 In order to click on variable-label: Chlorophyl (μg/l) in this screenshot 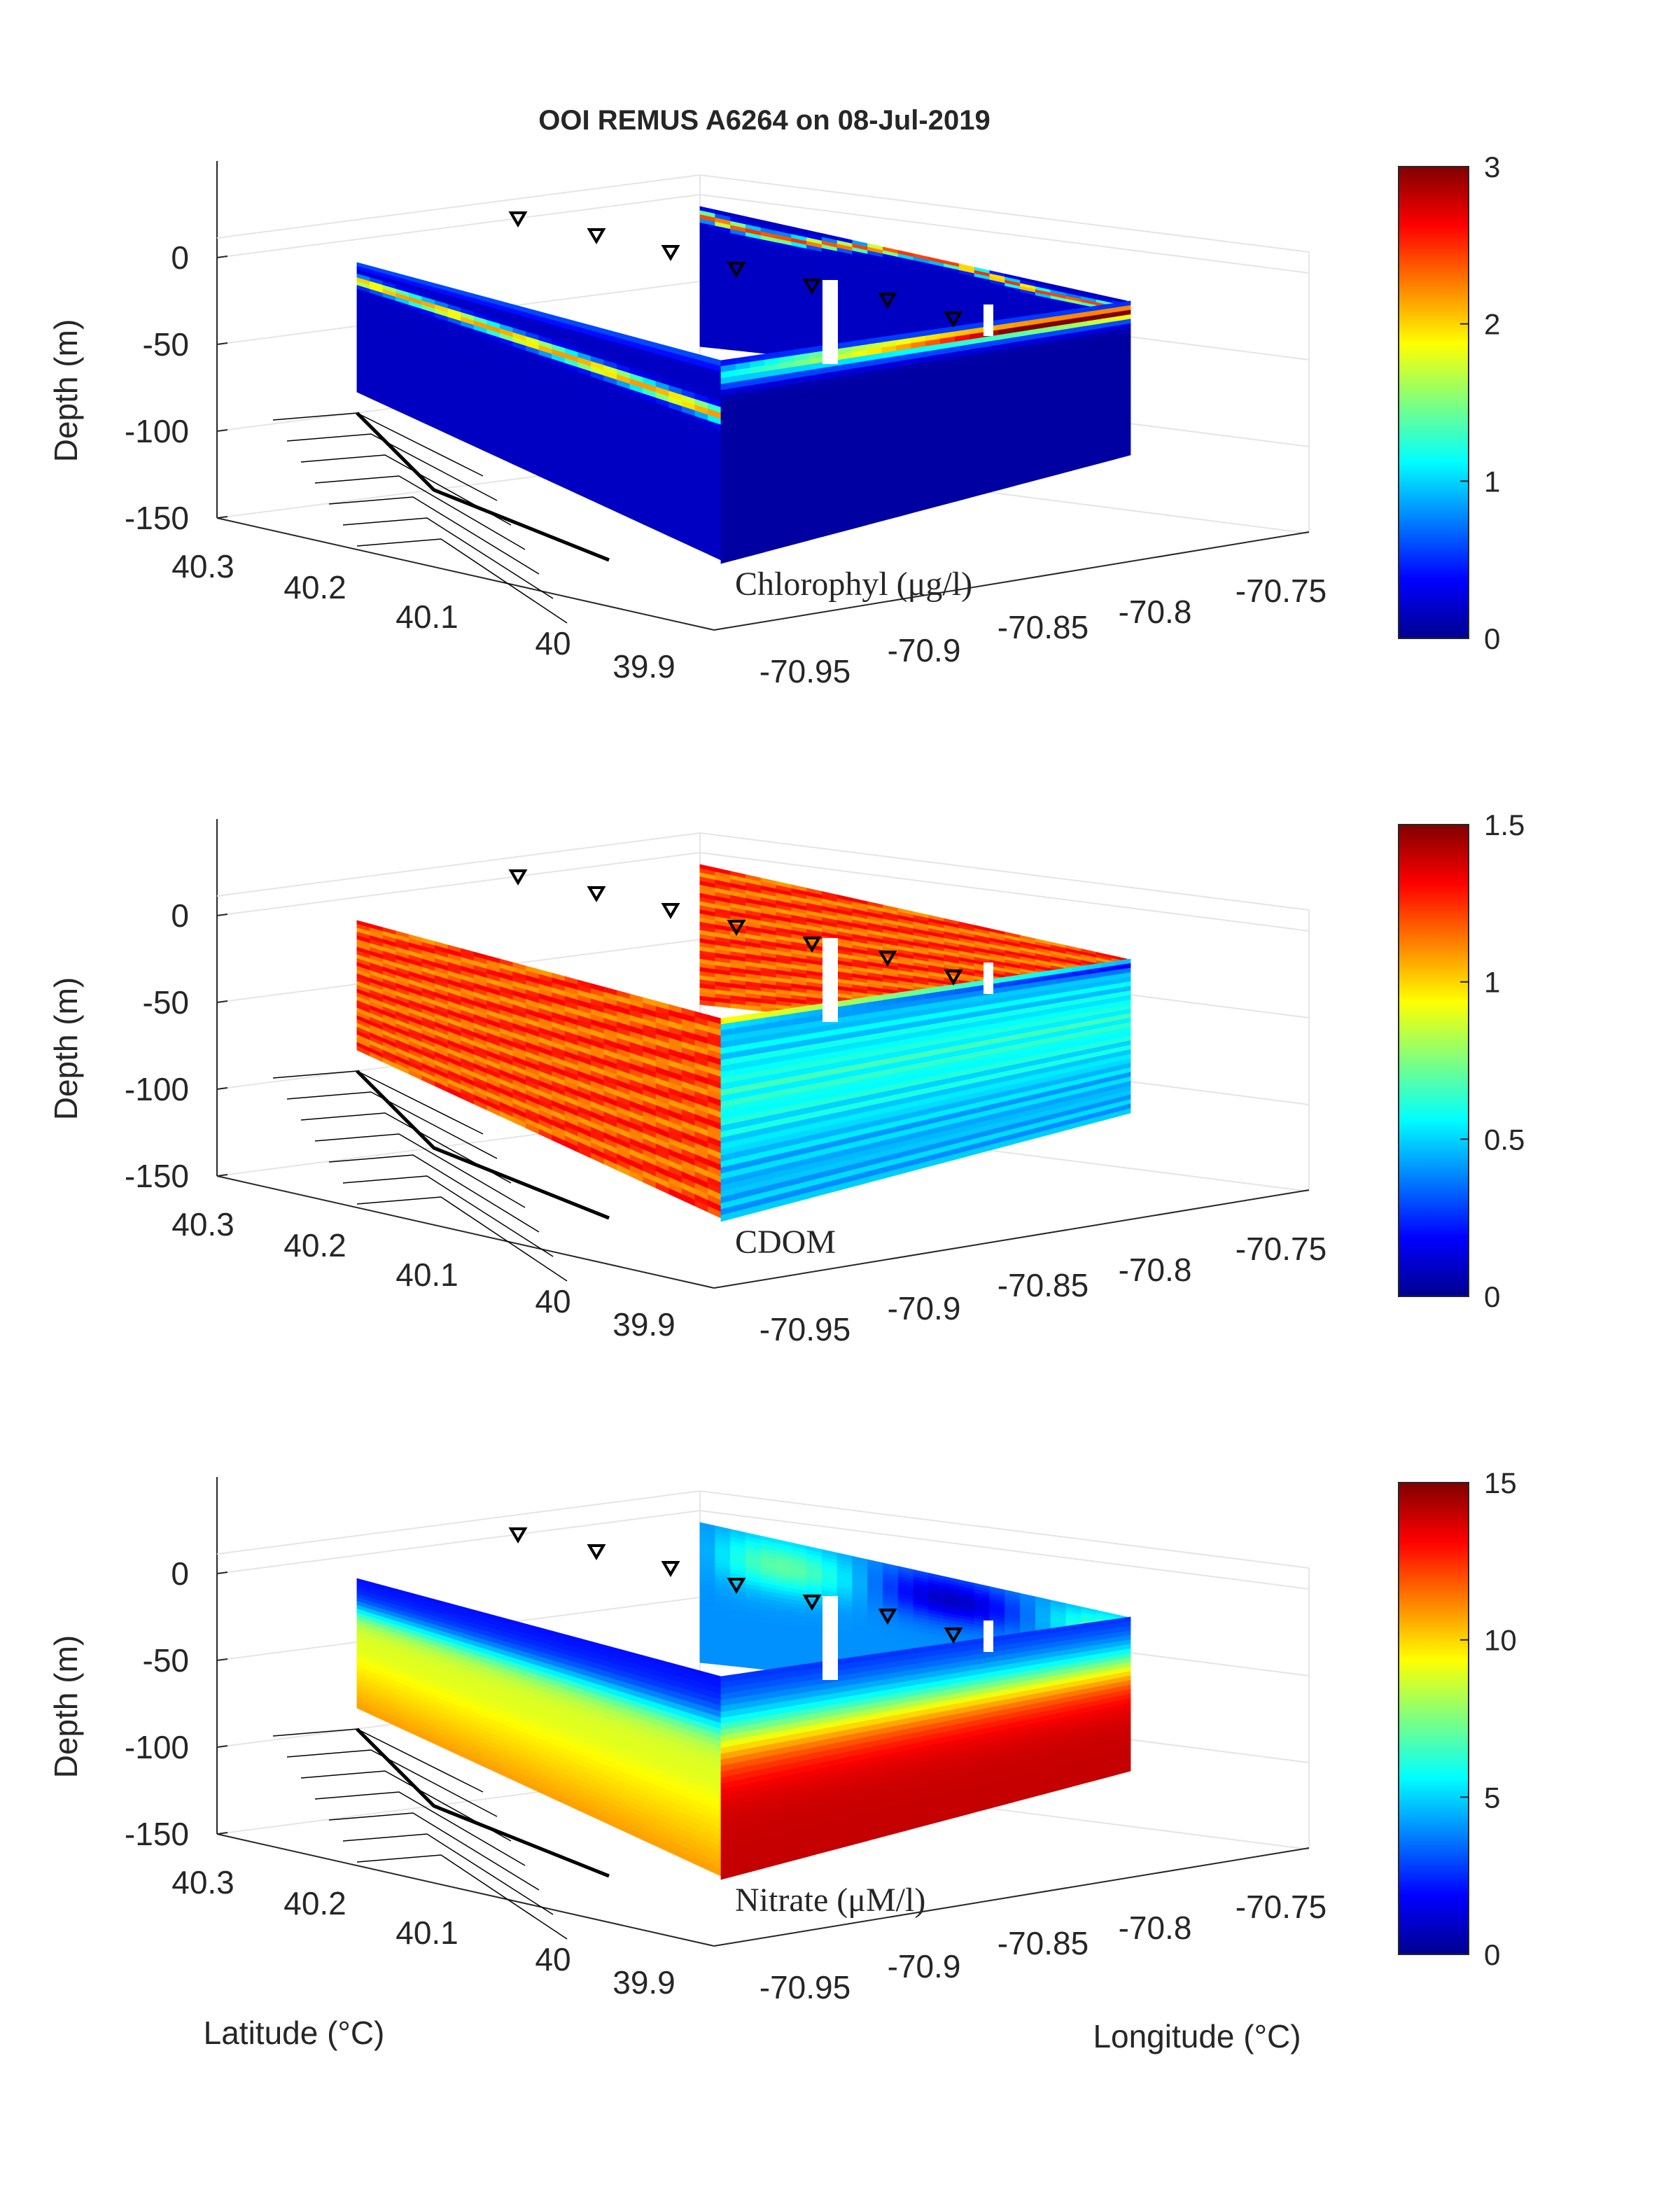, I will do `click(853, 584)`.